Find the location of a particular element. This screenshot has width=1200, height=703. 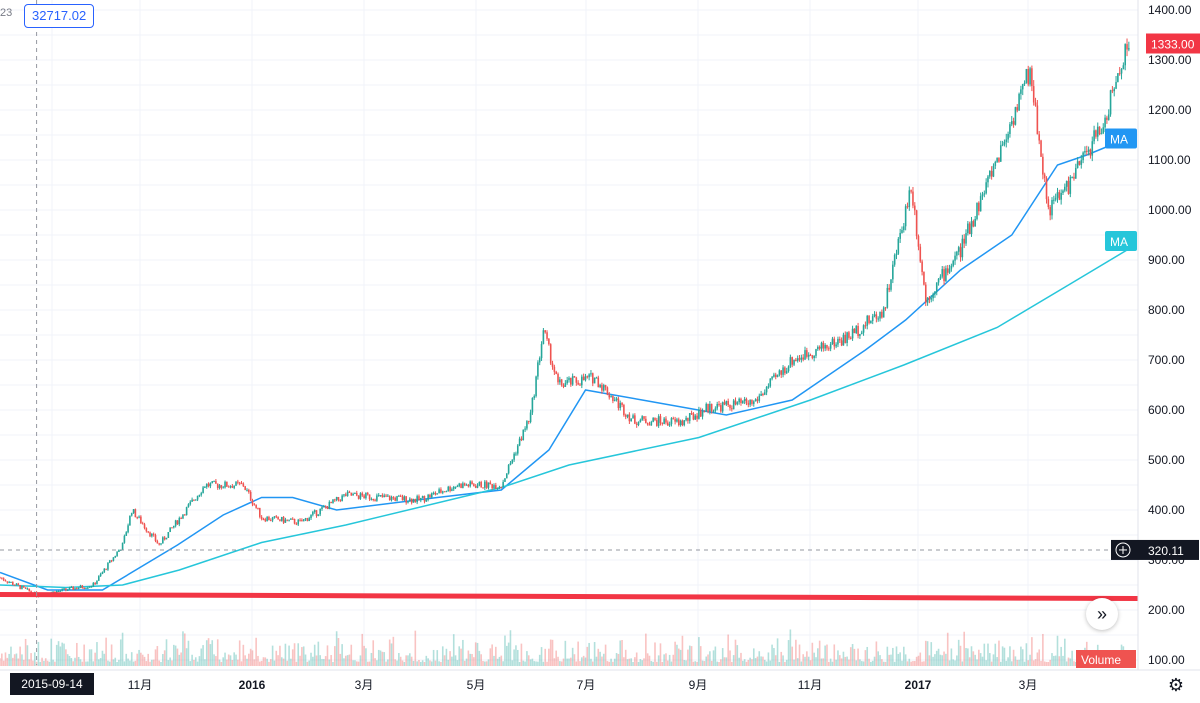

crosshair-date-label: 2015-09-14 is located at coordinates (52, 684).